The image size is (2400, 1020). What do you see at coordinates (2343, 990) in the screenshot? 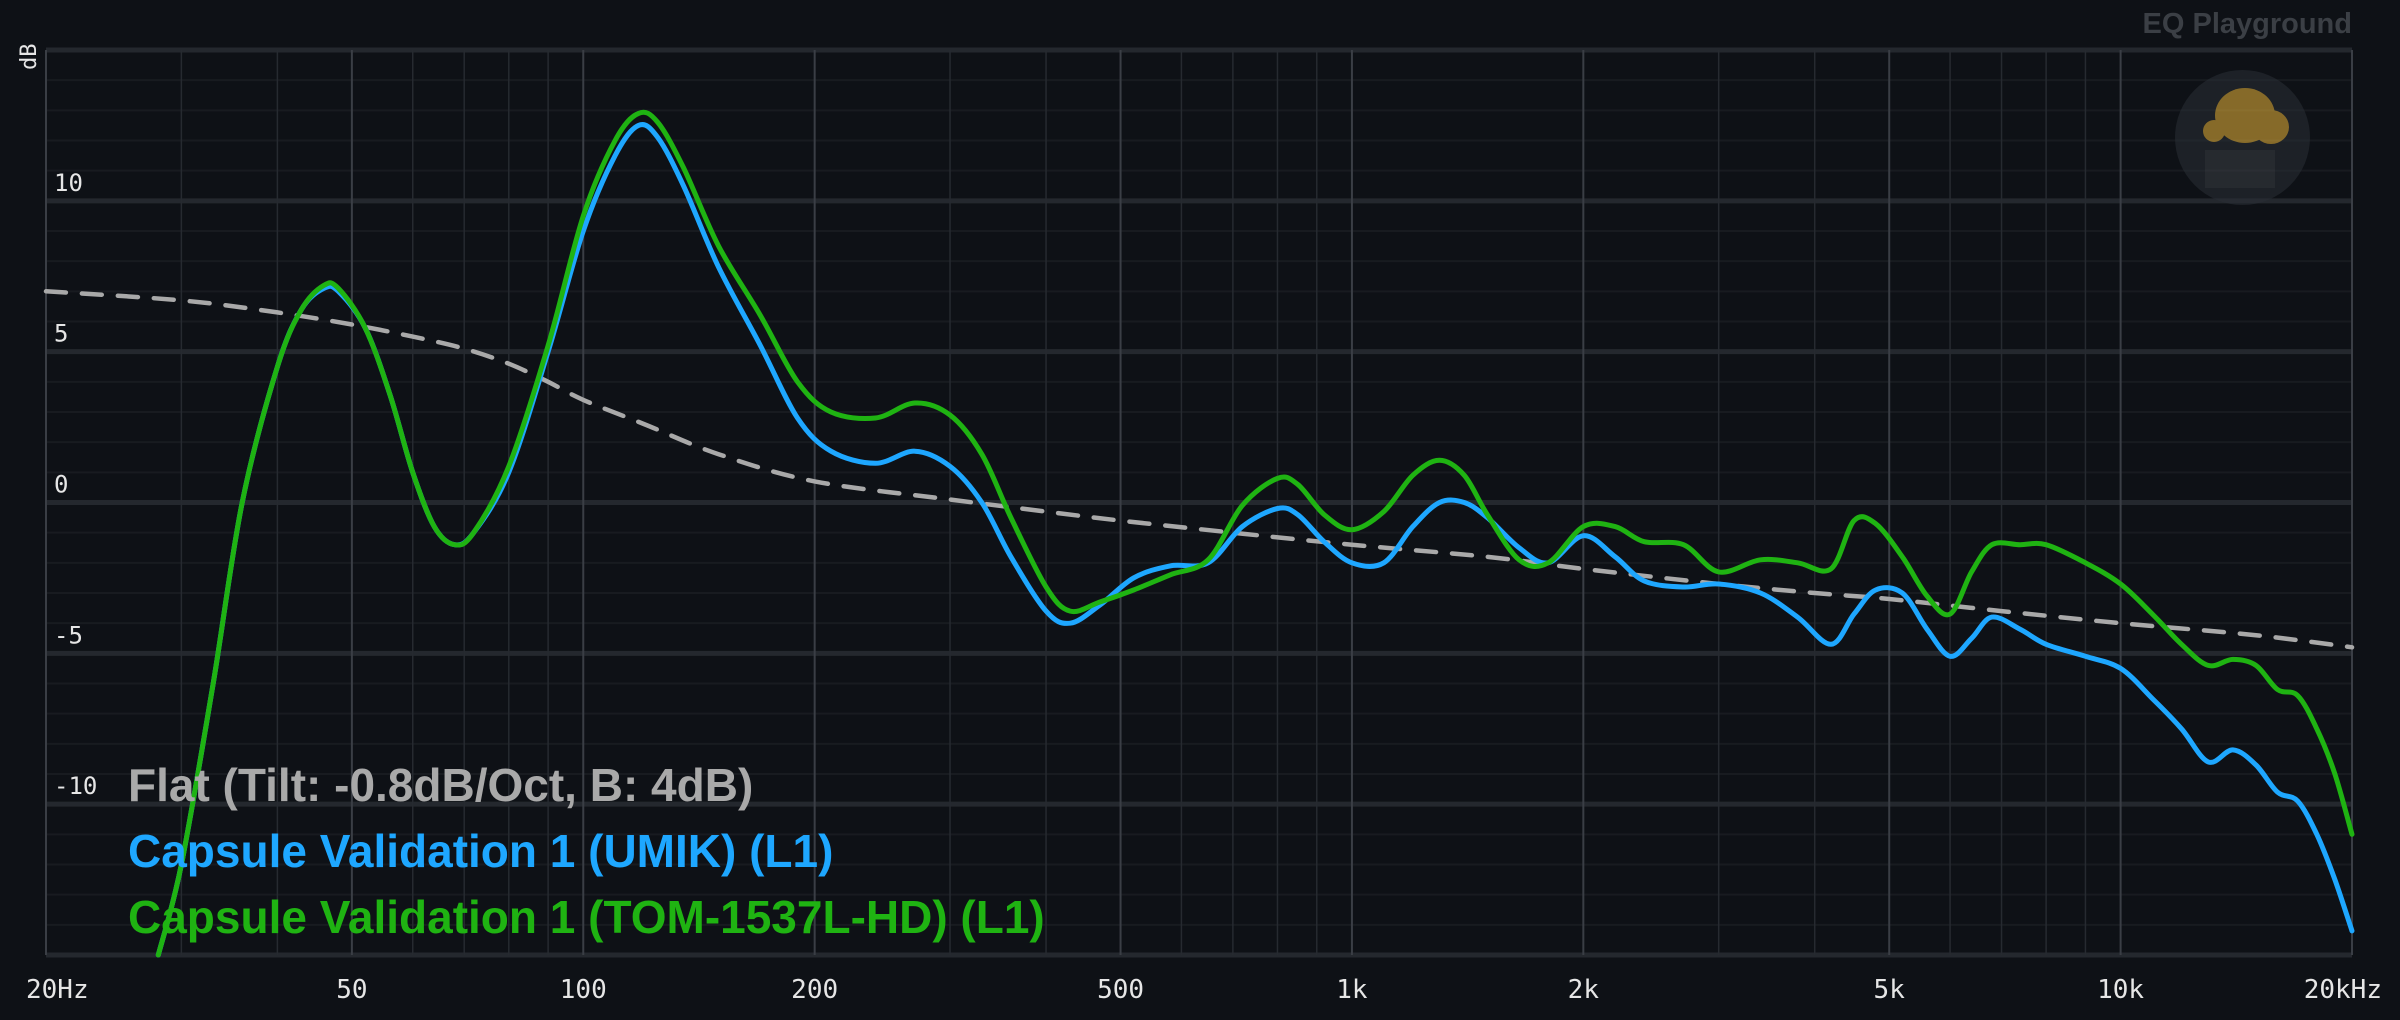
I see `x-tick-label: 20kHz` at bounding box center [2343, 990].